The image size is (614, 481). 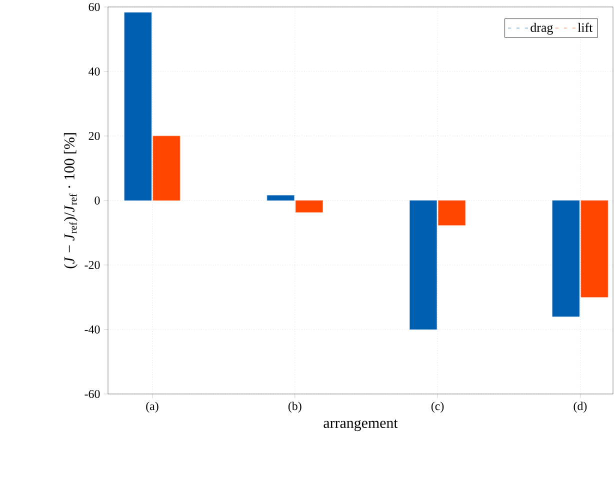 What do you see at coordinates (437, 407) in the screenshot?
I see `x-tick-label: (c)` at bounding box center [437, 407].